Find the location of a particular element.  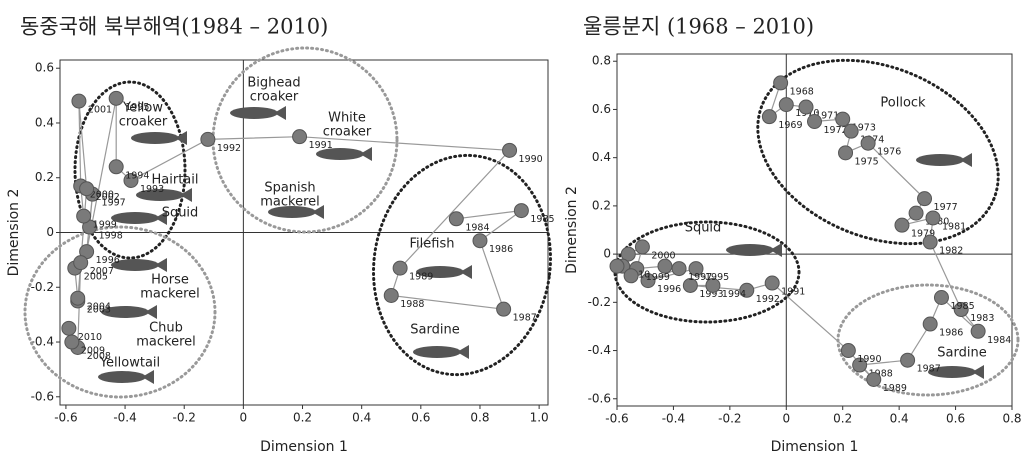

point-label: 1972 is located at coordinates (836, 130).